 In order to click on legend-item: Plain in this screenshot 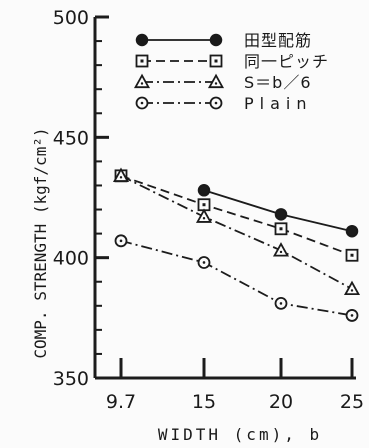, I will do `click(223, 103)`.